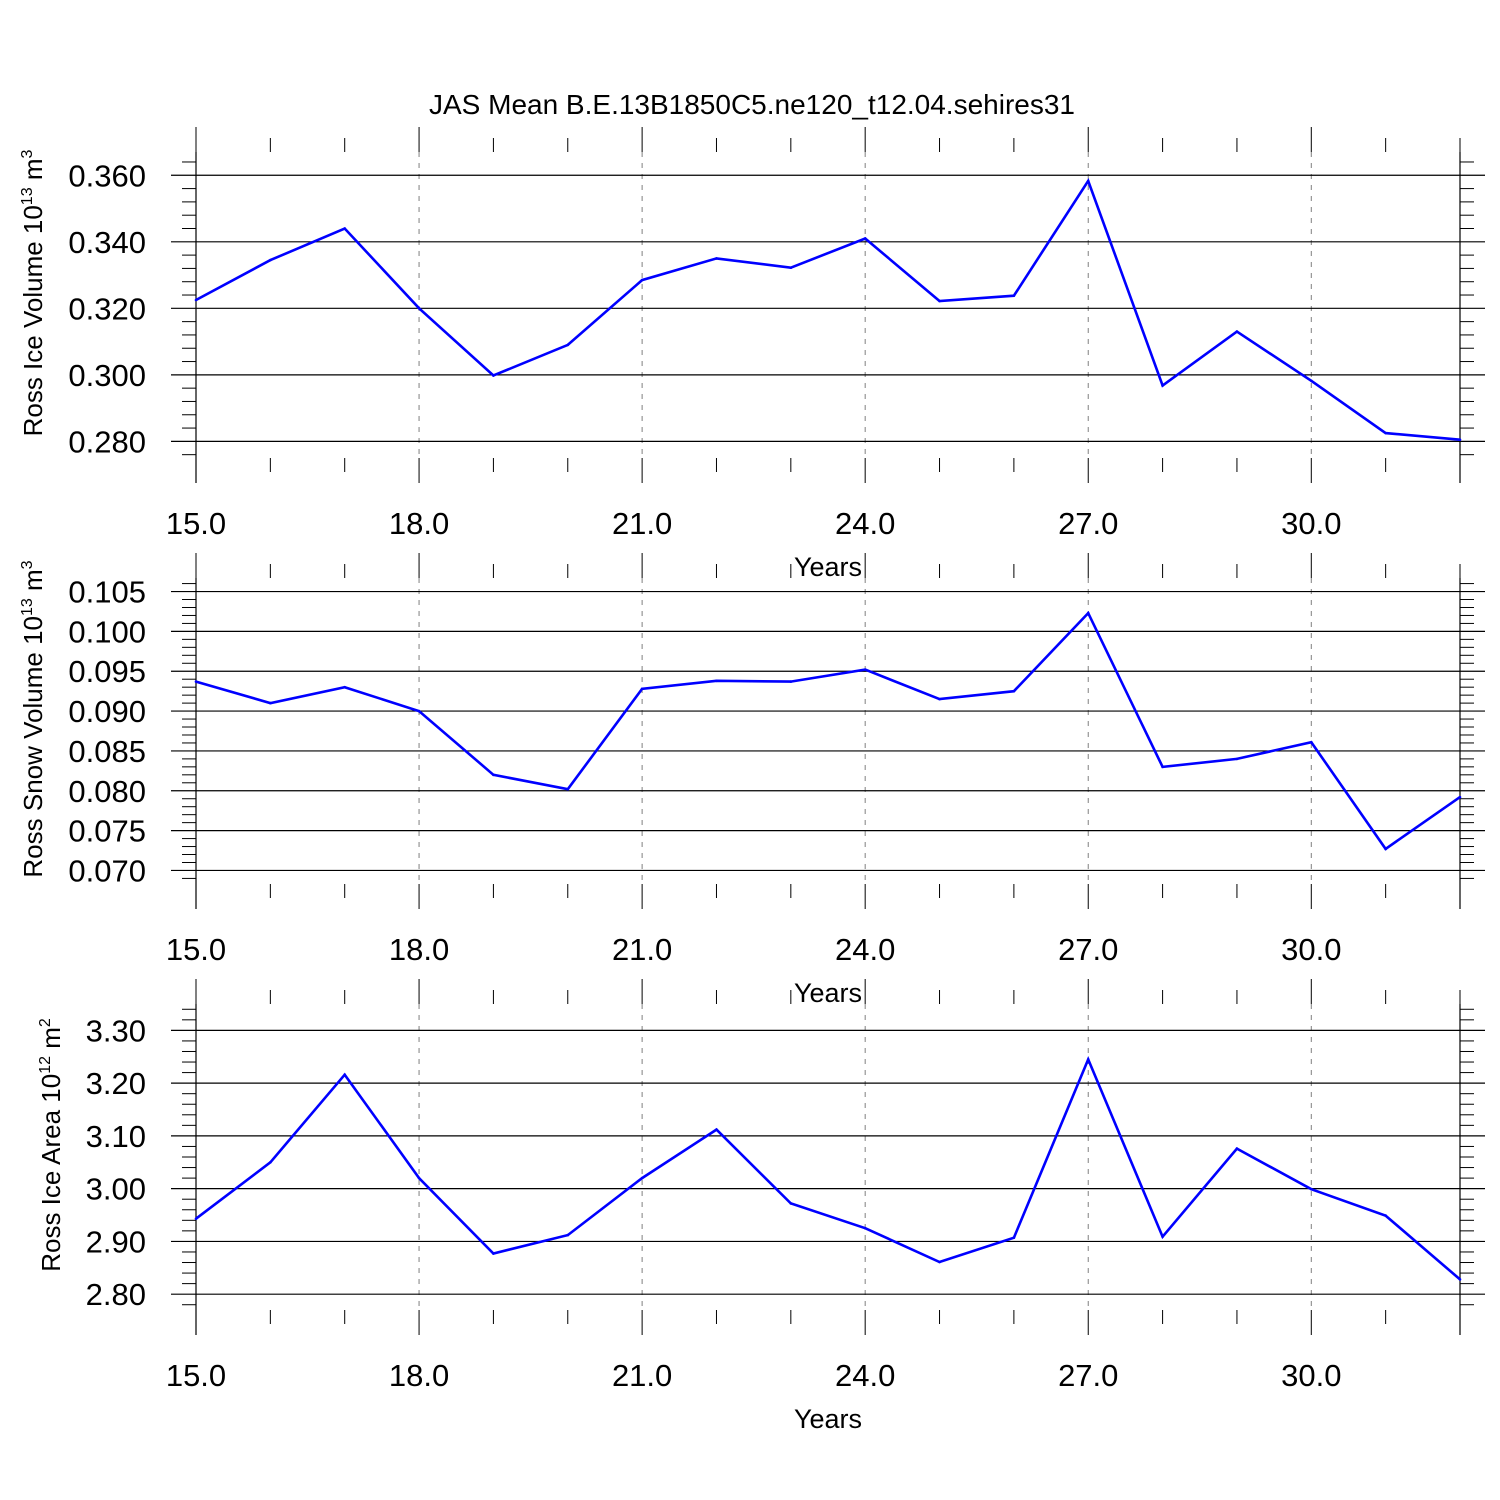 The width and height of the screenshot is (1500, 1500). I want to click on y-tick-label: 0.080, so click(107, 791).